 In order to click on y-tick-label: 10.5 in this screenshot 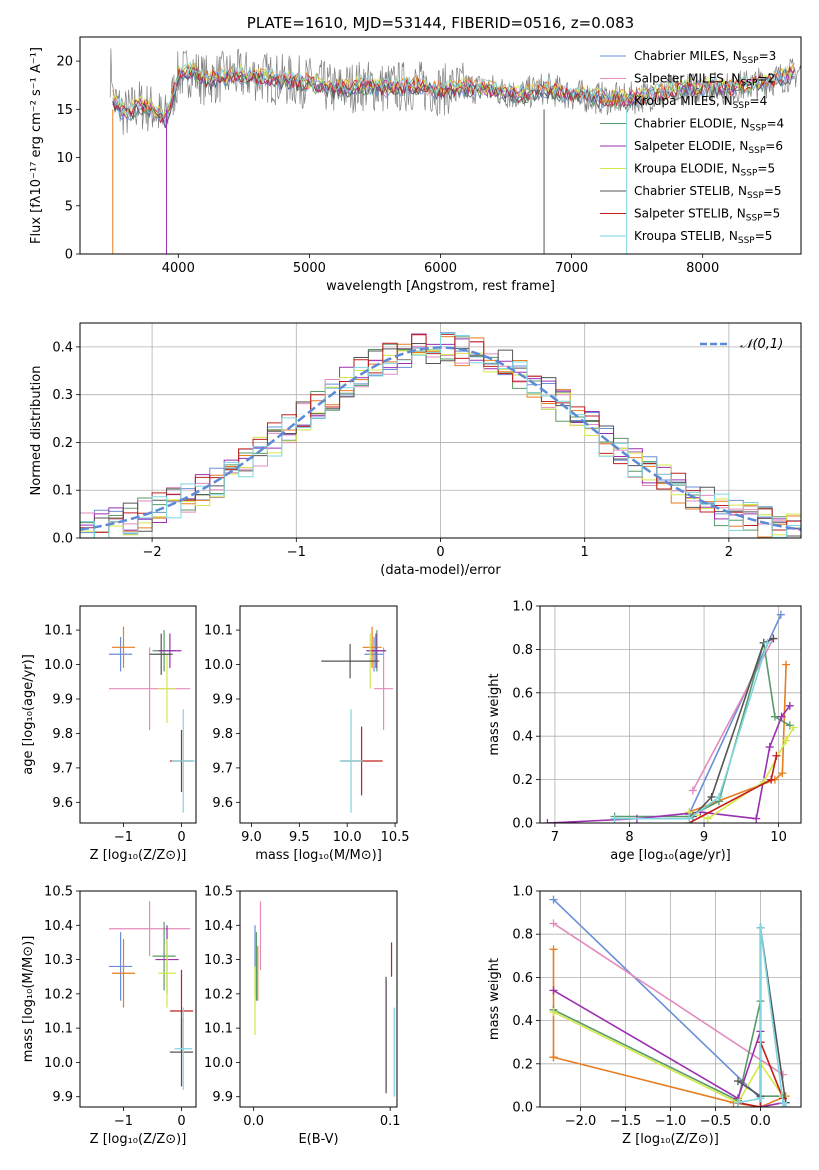, I will do `click(218, 892)`.